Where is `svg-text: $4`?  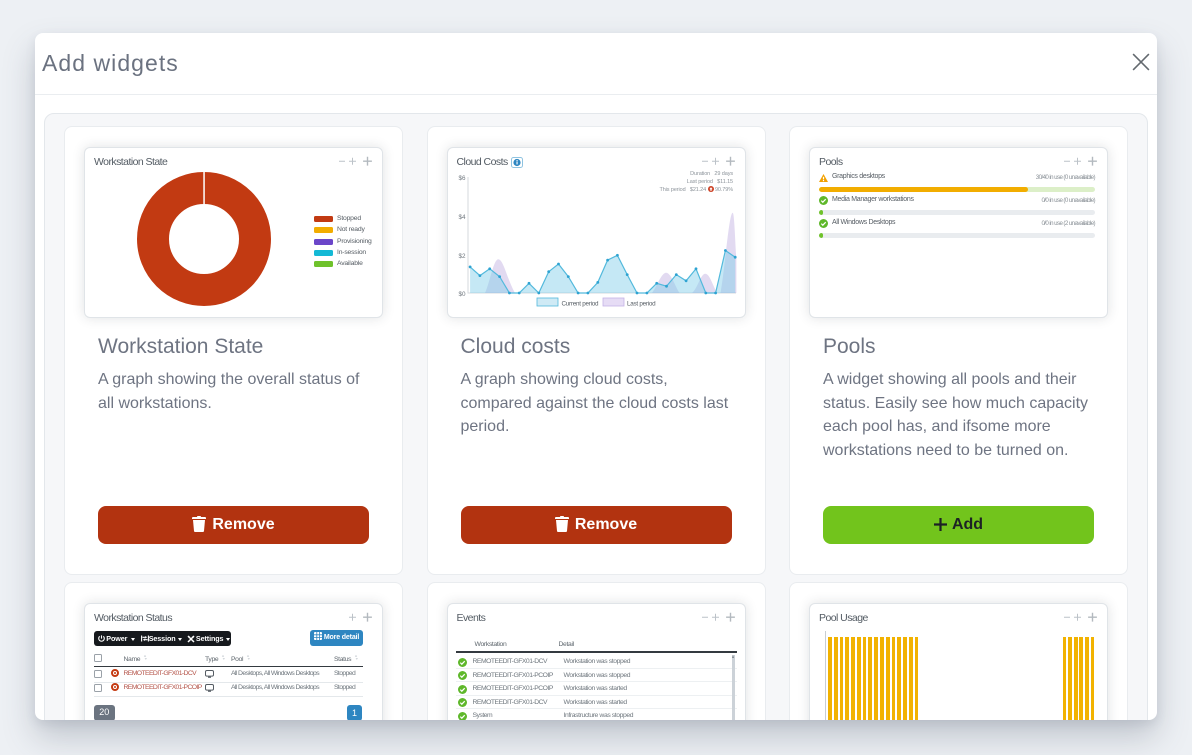
svg-text: $4 is located at coordinates (462, 217).